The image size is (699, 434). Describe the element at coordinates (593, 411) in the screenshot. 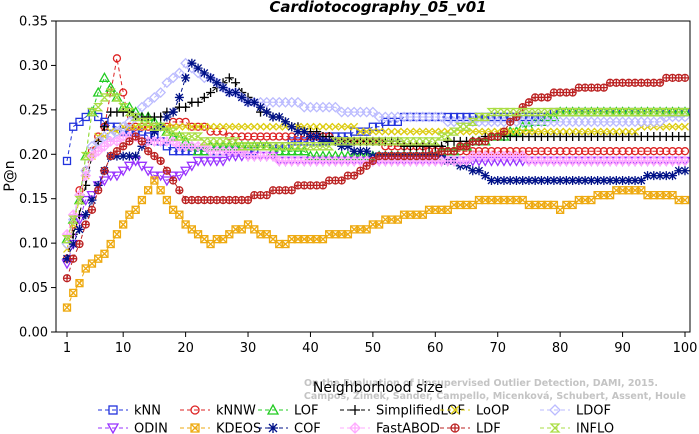

I see `legend-label: LDOF` at that location.